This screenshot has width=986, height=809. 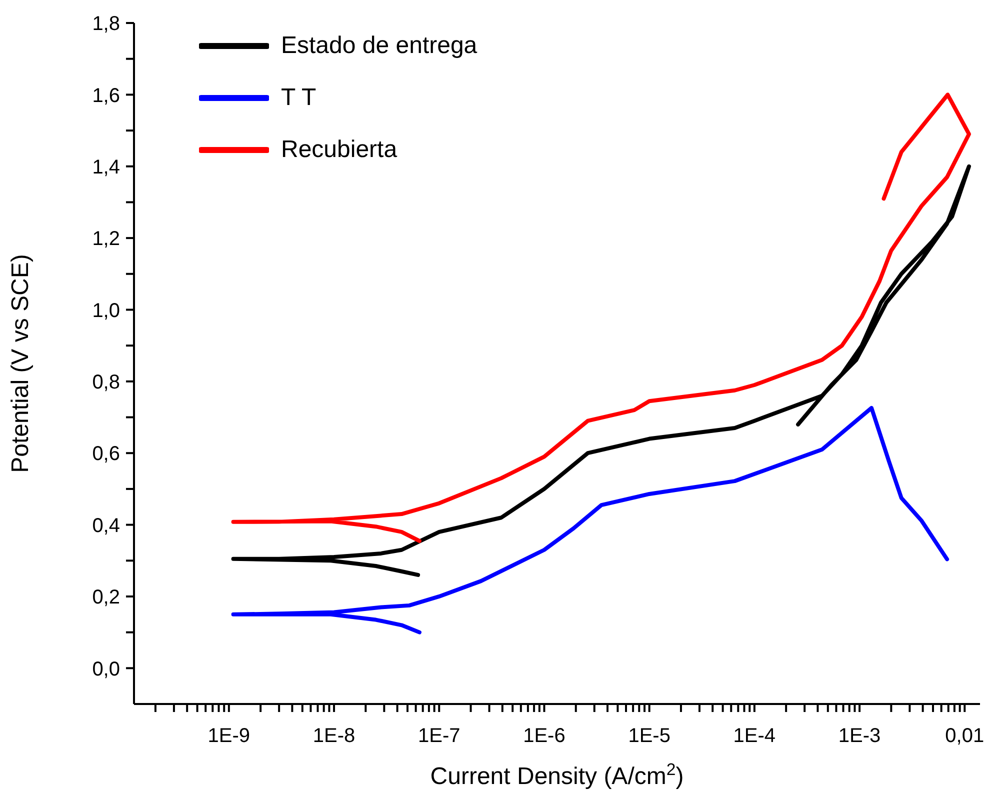 What do you see at coordinates (379, 46) in the screenshot?
I see `legend-label: Estado de entrega` at bounding box center [379, 46].